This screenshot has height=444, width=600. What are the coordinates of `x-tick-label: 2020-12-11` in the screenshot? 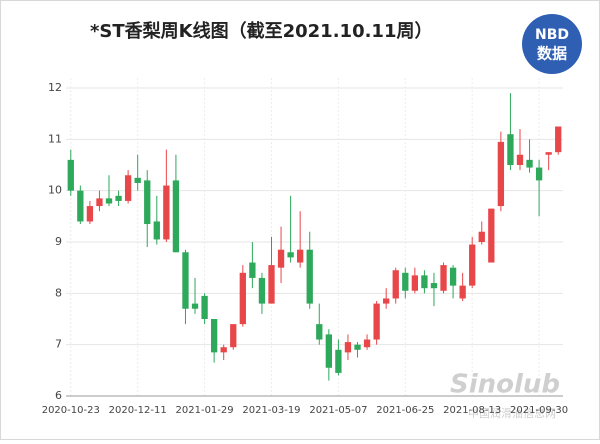 It's located at (138, 410).